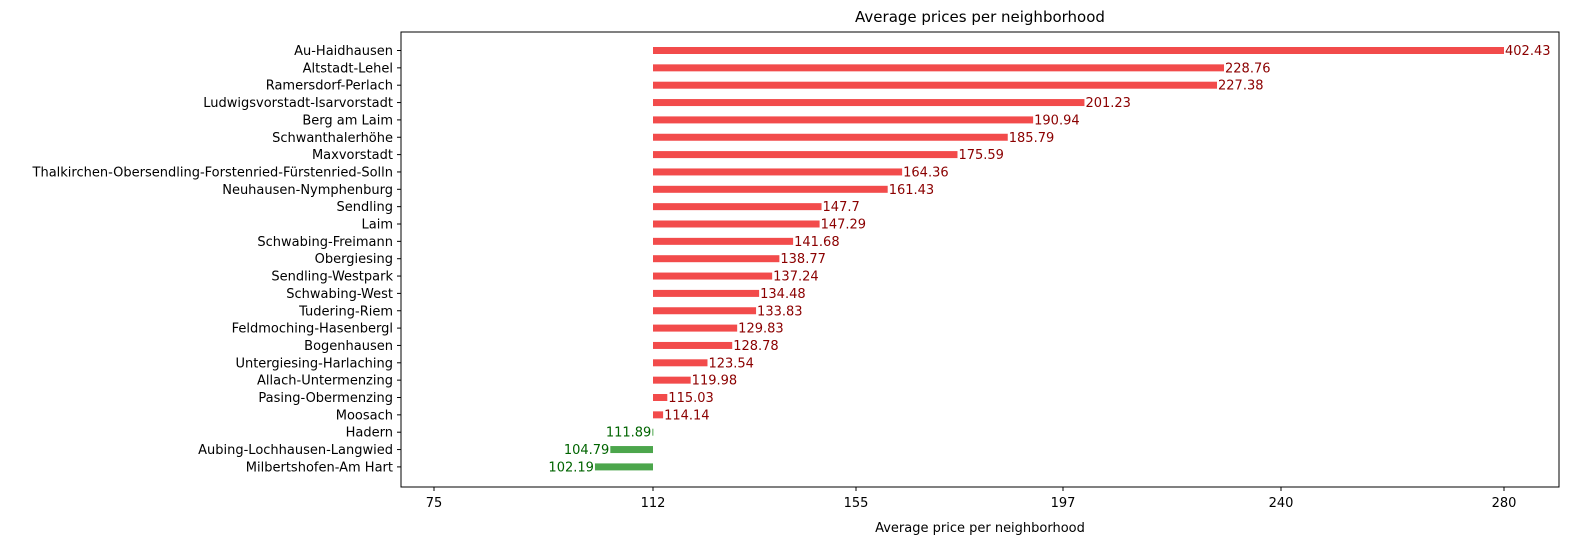 The height and width of the screenshot is (545, 1576). I want to click on y-tick-label: Sendling, so click(365, 207).